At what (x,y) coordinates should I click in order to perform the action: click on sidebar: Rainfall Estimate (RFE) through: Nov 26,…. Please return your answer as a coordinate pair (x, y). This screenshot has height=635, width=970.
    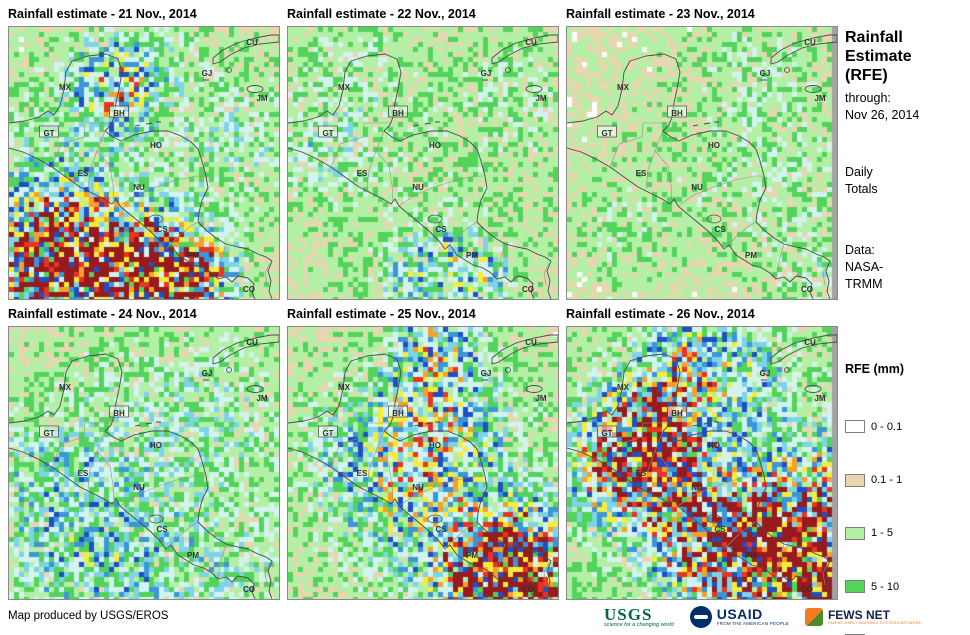
    Looking at the image, I should click on (905, 331).